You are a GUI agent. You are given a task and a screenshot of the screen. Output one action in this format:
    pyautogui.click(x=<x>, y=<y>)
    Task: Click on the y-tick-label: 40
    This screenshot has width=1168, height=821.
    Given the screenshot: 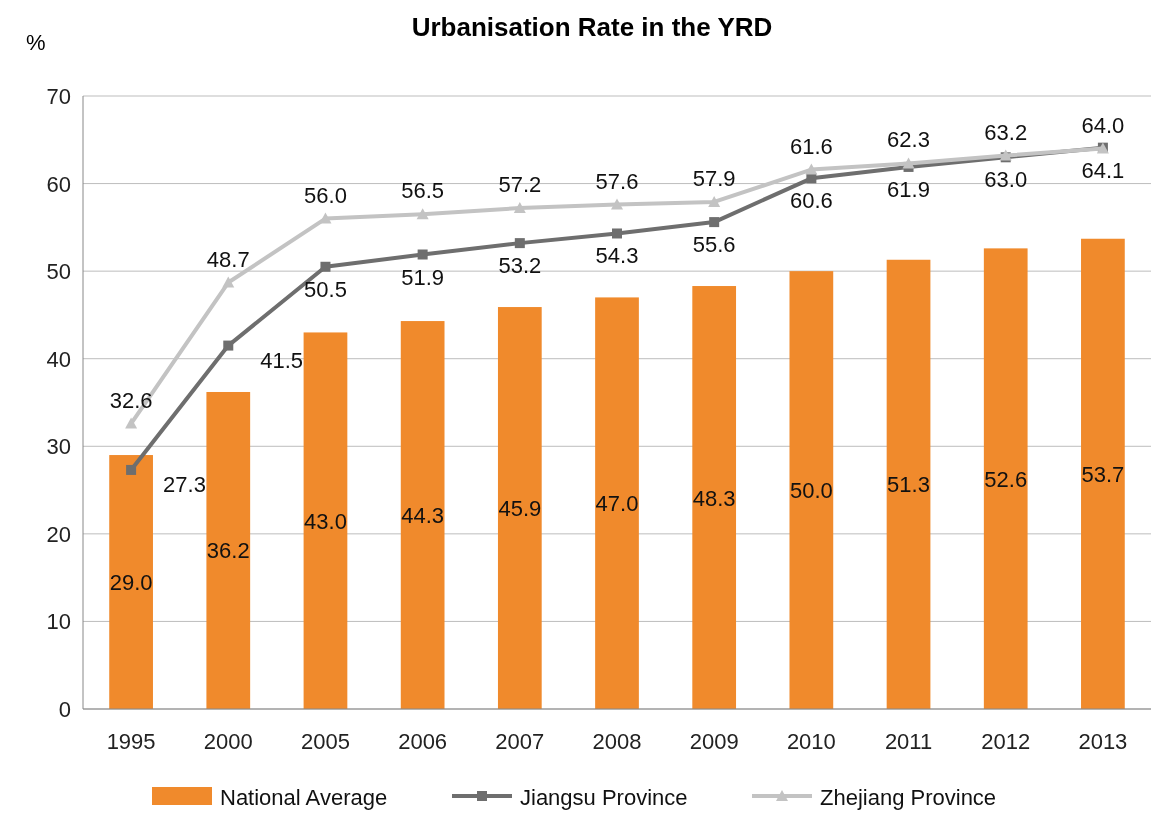 What is the action you would take?
    pyautogui.click(x=58, y=359)
    